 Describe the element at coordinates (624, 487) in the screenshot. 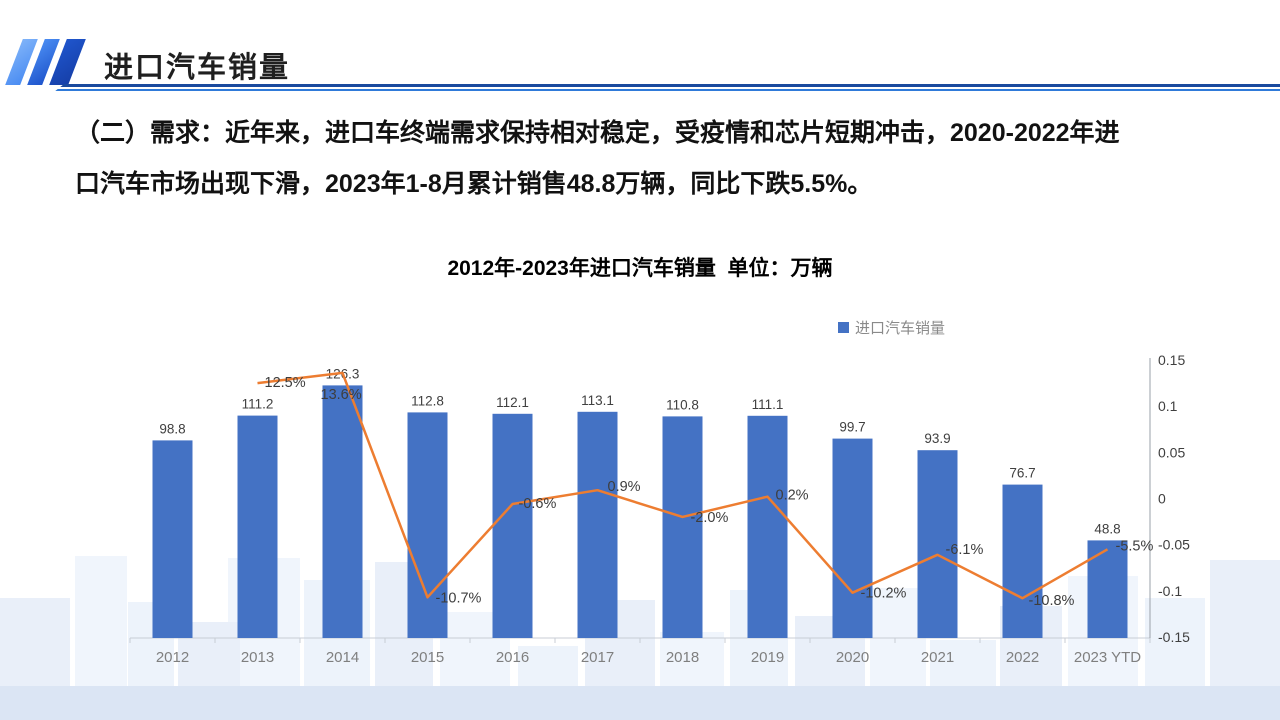

I see `line-point-label: 0.9%` at that location.